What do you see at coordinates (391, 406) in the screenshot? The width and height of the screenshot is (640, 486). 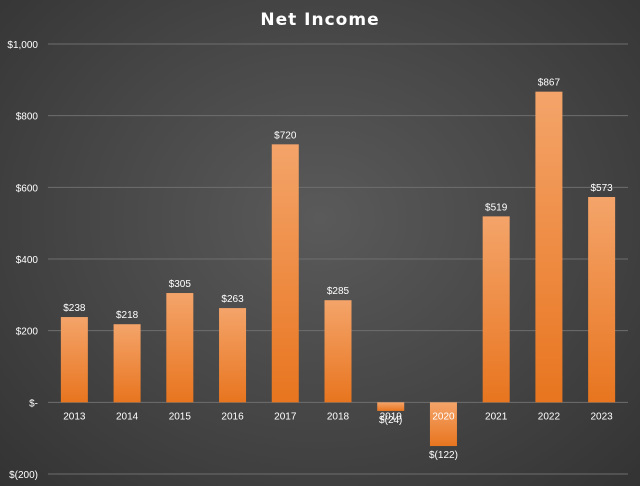 I see `bar-2019` at bounding box center [391, 406].